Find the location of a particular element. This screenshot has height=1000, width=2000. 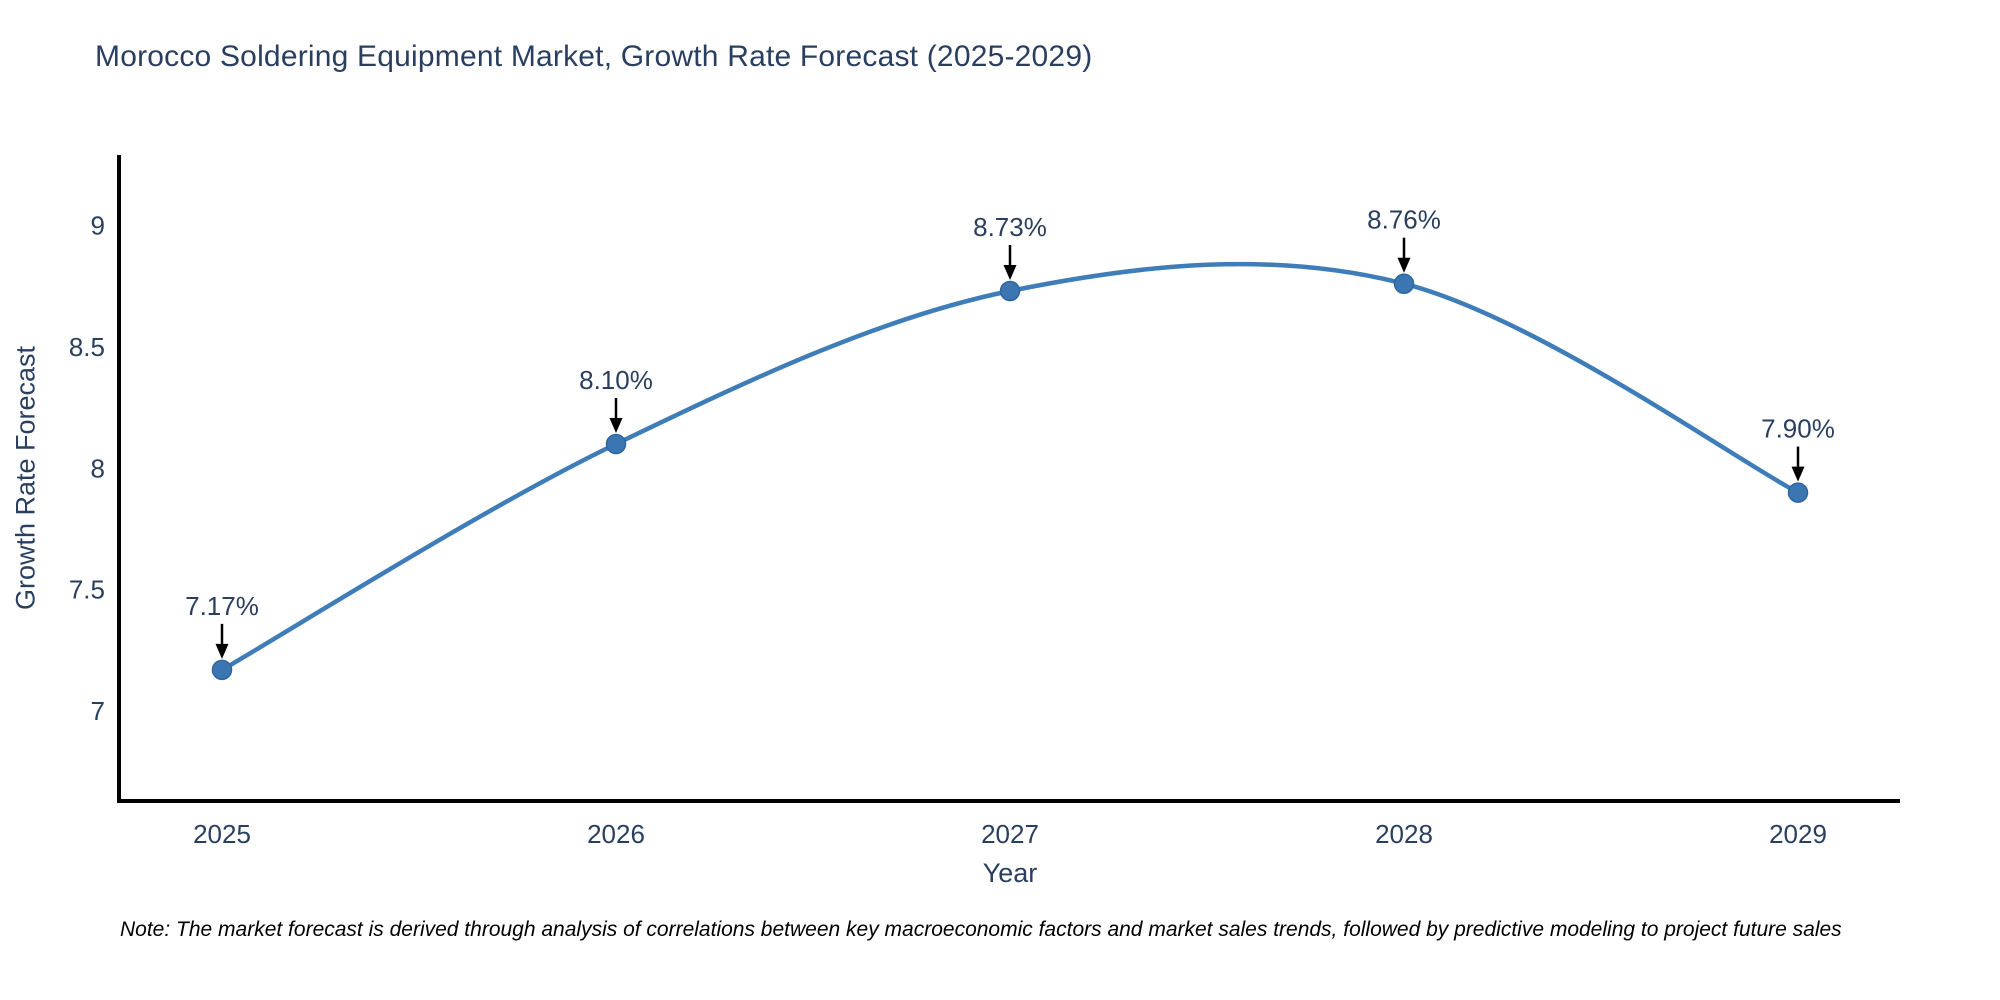

x-tick-label: 2029 is located at coordinates (1798, 834).